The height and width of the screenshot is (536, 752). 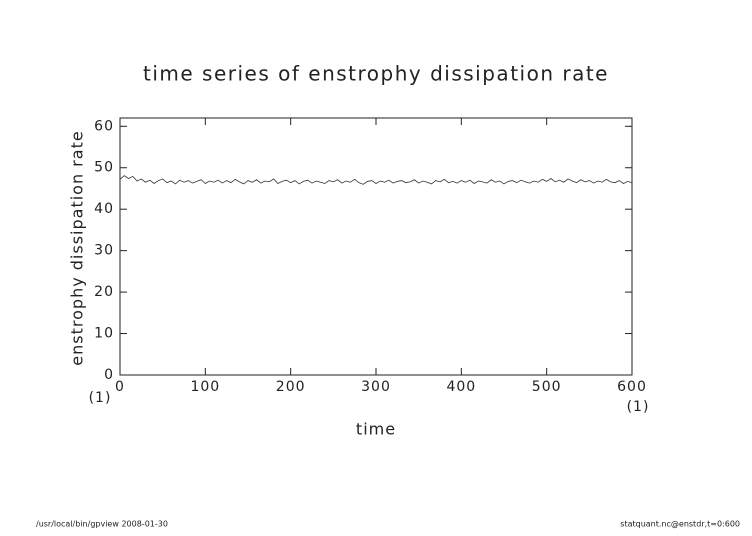 What do you see at coordinates (104, 209) in the screenshot?
I see `y-tick-label: 40` at bounding box center [104, 209].